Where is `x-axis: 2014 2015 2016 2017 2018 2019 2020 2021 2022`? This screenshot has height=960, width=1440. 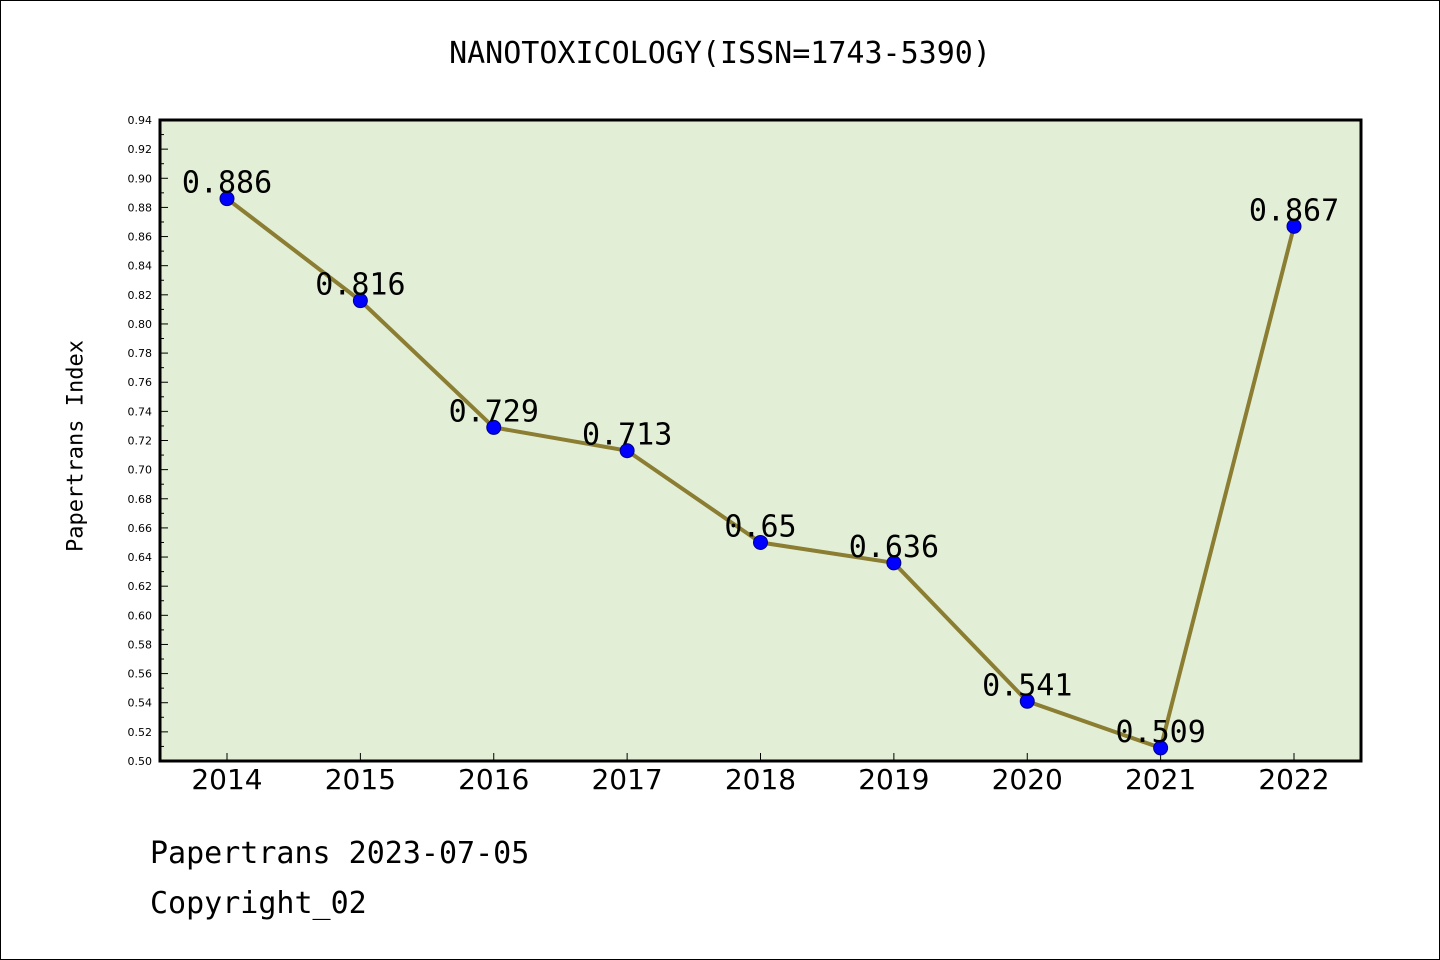 x-axis: 2014 2015 2016 2017 2018 2019 2020 2021 2022 is located at coordinates (760, 774).